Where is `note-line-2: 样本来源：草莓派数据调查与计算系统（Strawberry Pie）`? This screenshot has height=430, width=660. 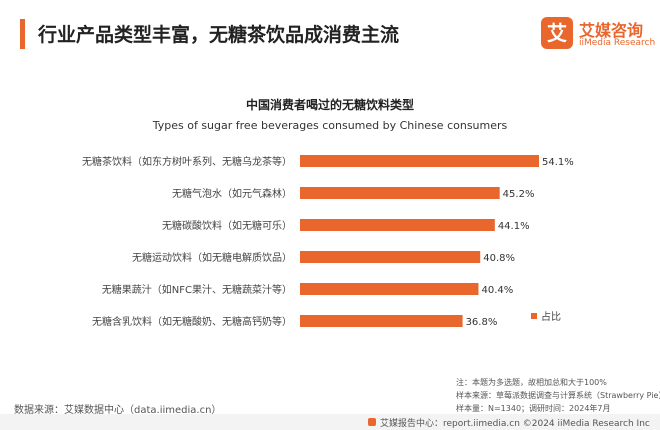
note-line-2: 样本来源：草莓派数据调查与计算系统（Strawberry Pie） is located at coordinates (558, 395).